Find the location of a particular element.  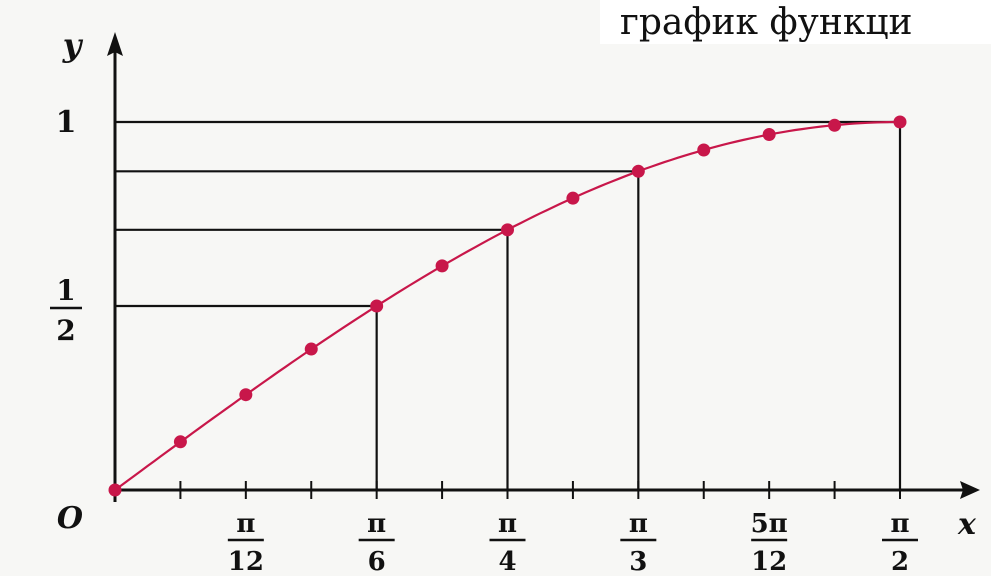

x-tick-label-den: 3 is located at coordinates (638, 561).